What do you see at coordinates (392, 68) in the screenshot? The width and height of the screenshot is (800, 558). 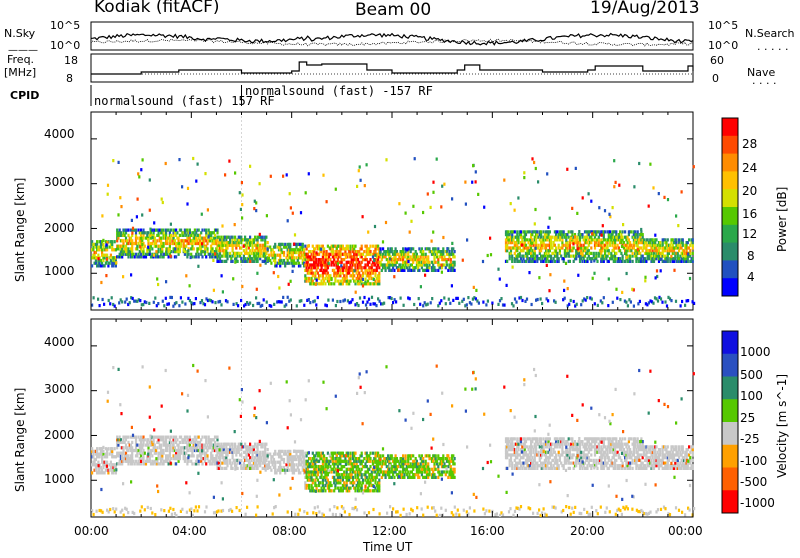 I see `freq-panel-frame` at bounding box center [392, 68].